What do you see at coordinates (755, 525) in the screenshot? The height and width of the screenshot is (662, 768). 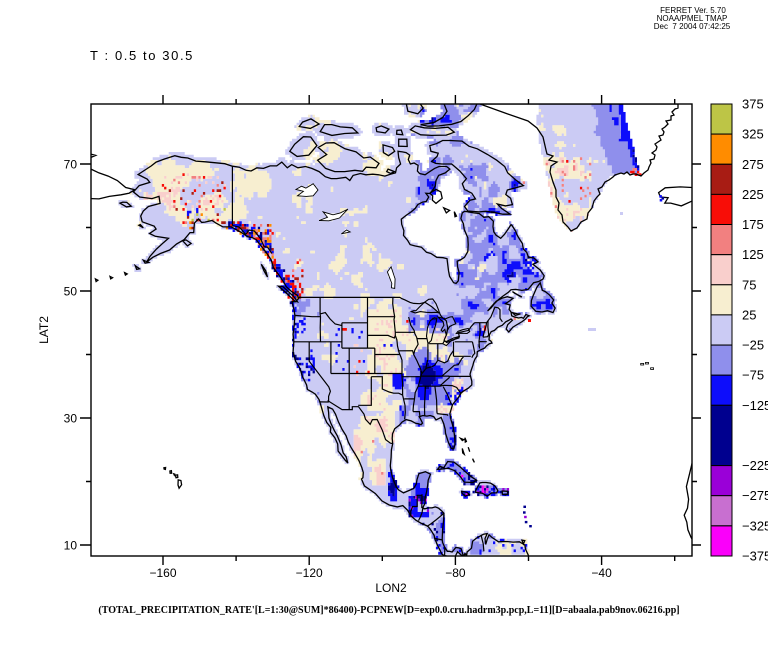 I see `svg-text: −325` at bounding box center [755, 525].